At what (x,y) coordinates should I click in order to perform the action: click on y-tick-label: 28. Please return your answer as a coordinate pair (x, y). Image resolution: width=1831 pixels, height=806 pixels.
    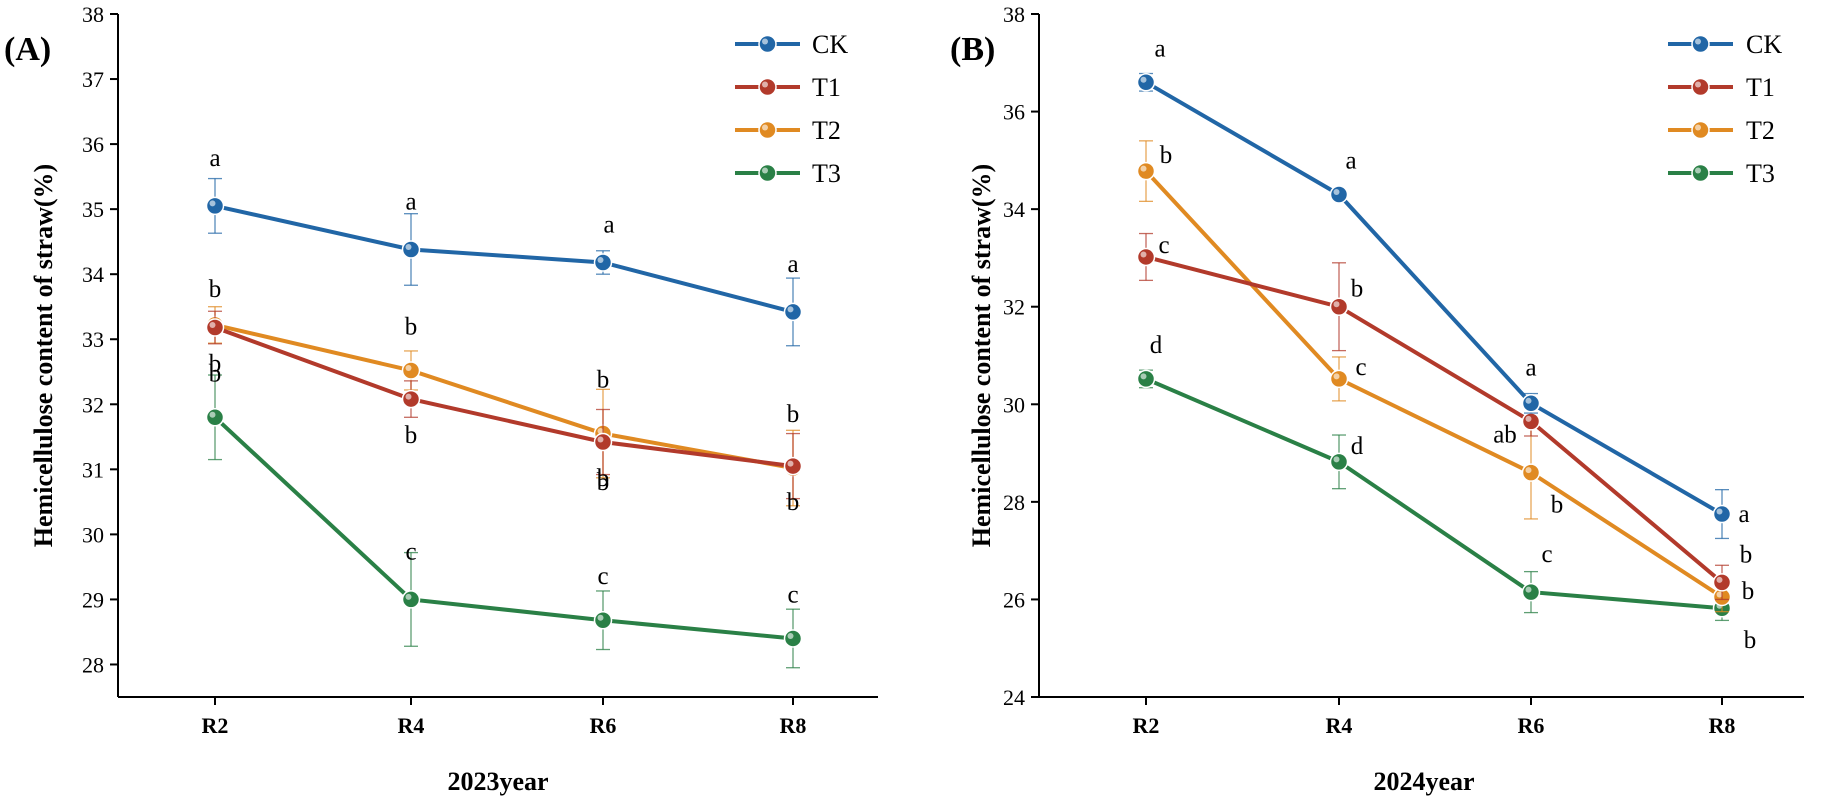
    Looking at the image, I should click on (93, 664).